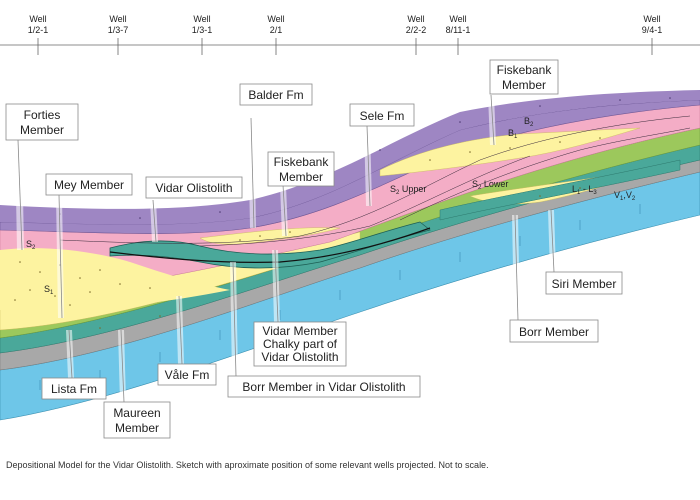  Describe the element at coordinates (584, 190) in the screenshot. I see `l1-l3-label: L1 - L3` at that location.